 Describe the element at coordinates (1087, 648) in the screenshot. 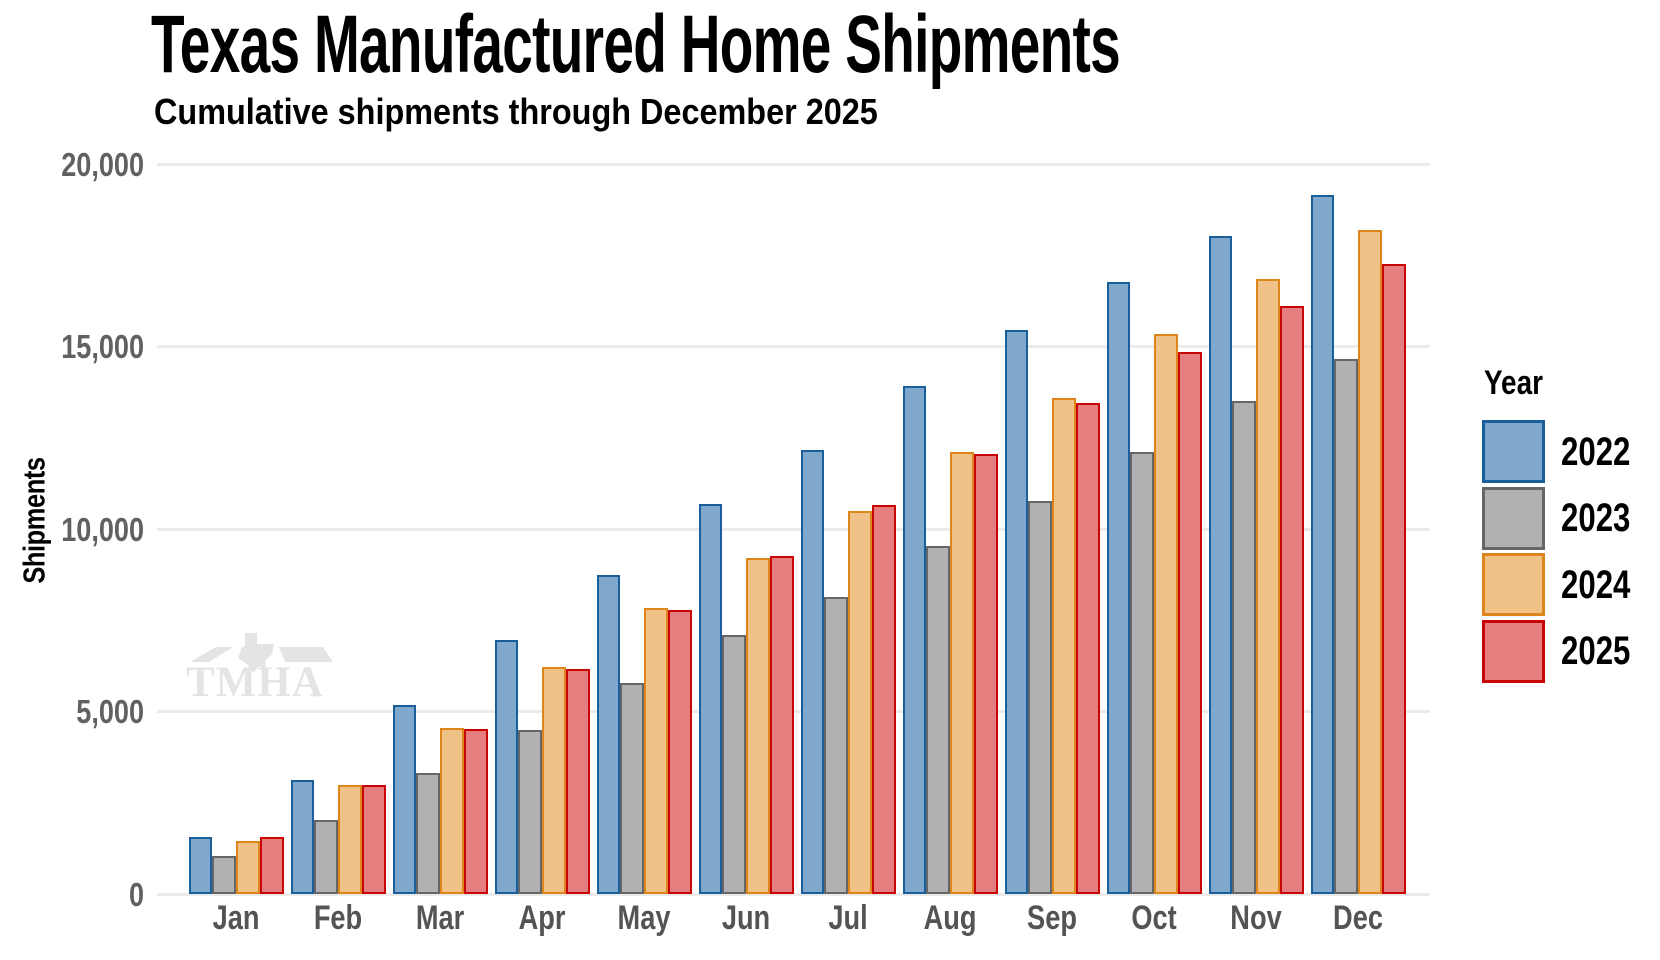

I see `bar-sep-2025` at that location.